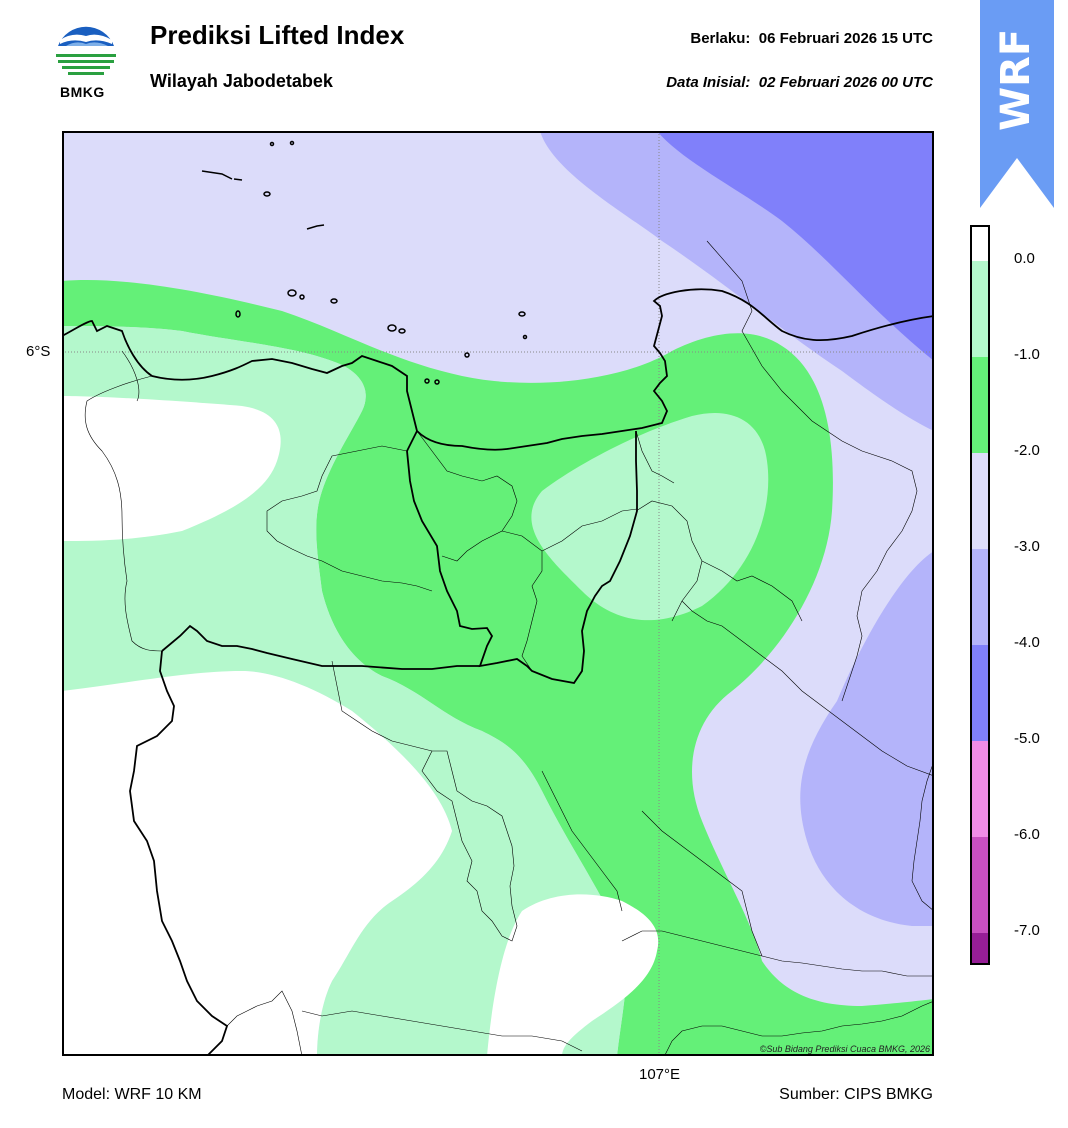 The image size is (1068, 1128). I want to click on band-purple-light-se, so click(867, 738).